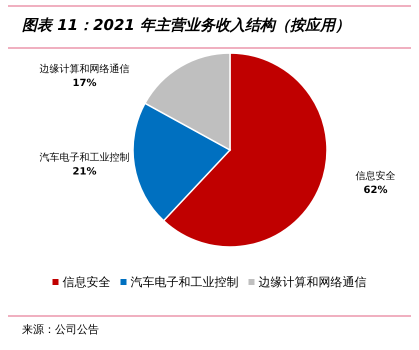  Describe the element at coordinates (376, 190) in the screenshot. I see `data-label: 62%` at that location.